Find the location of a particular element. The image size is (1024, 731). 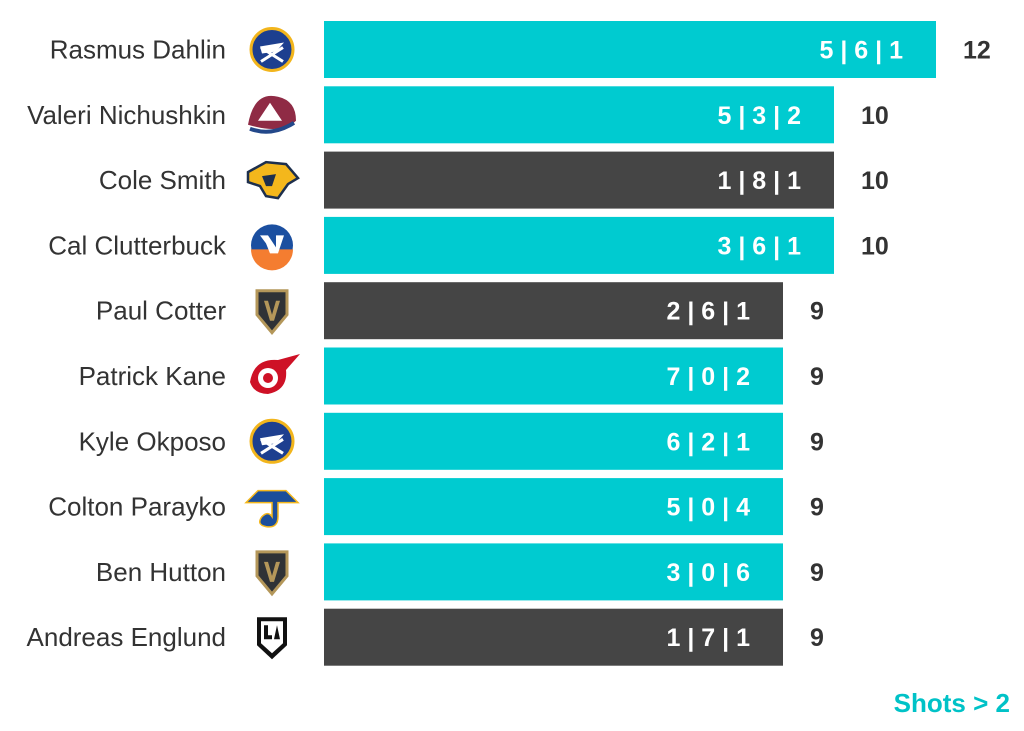

bar-data-label: 1 | 8 | 1 is located at coordinates (760, 181).